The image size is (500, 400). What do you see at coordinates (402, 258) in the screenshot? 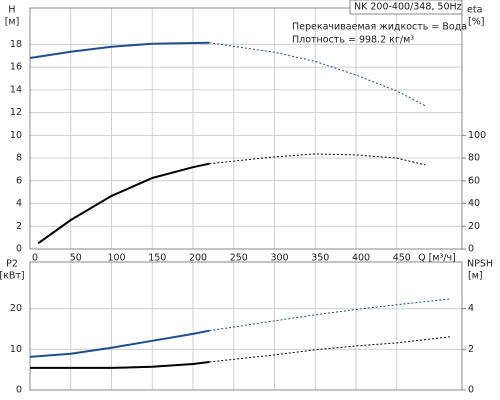
I see `x-tick-label: 450` at bounding box center [402, 258].